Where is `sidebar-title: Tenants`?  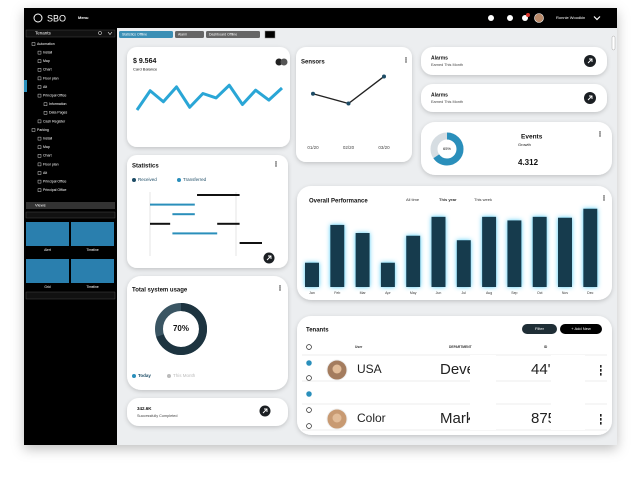
sidebar-title: Tenants is located at coordinates (43, 33).